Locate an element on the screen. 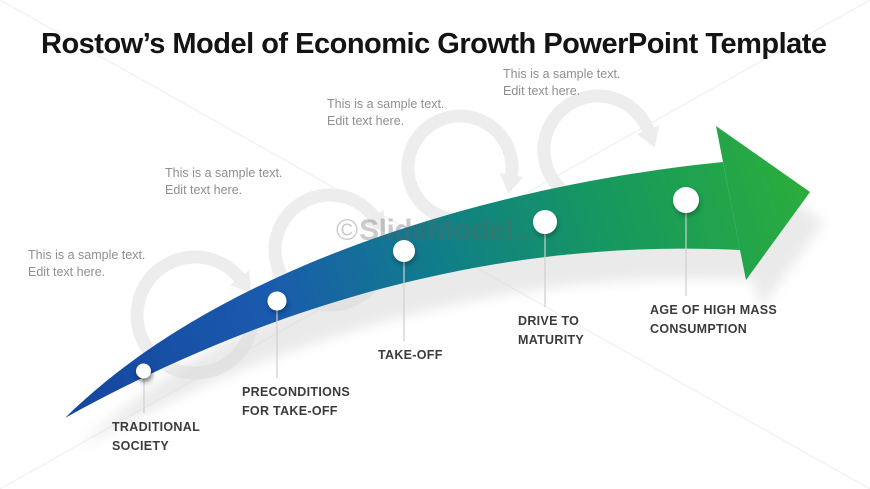  stage-label-preconditions-for-take-off: PRECONDITIONS FOR TAKE-OFF is located at coordinates (296, 402).